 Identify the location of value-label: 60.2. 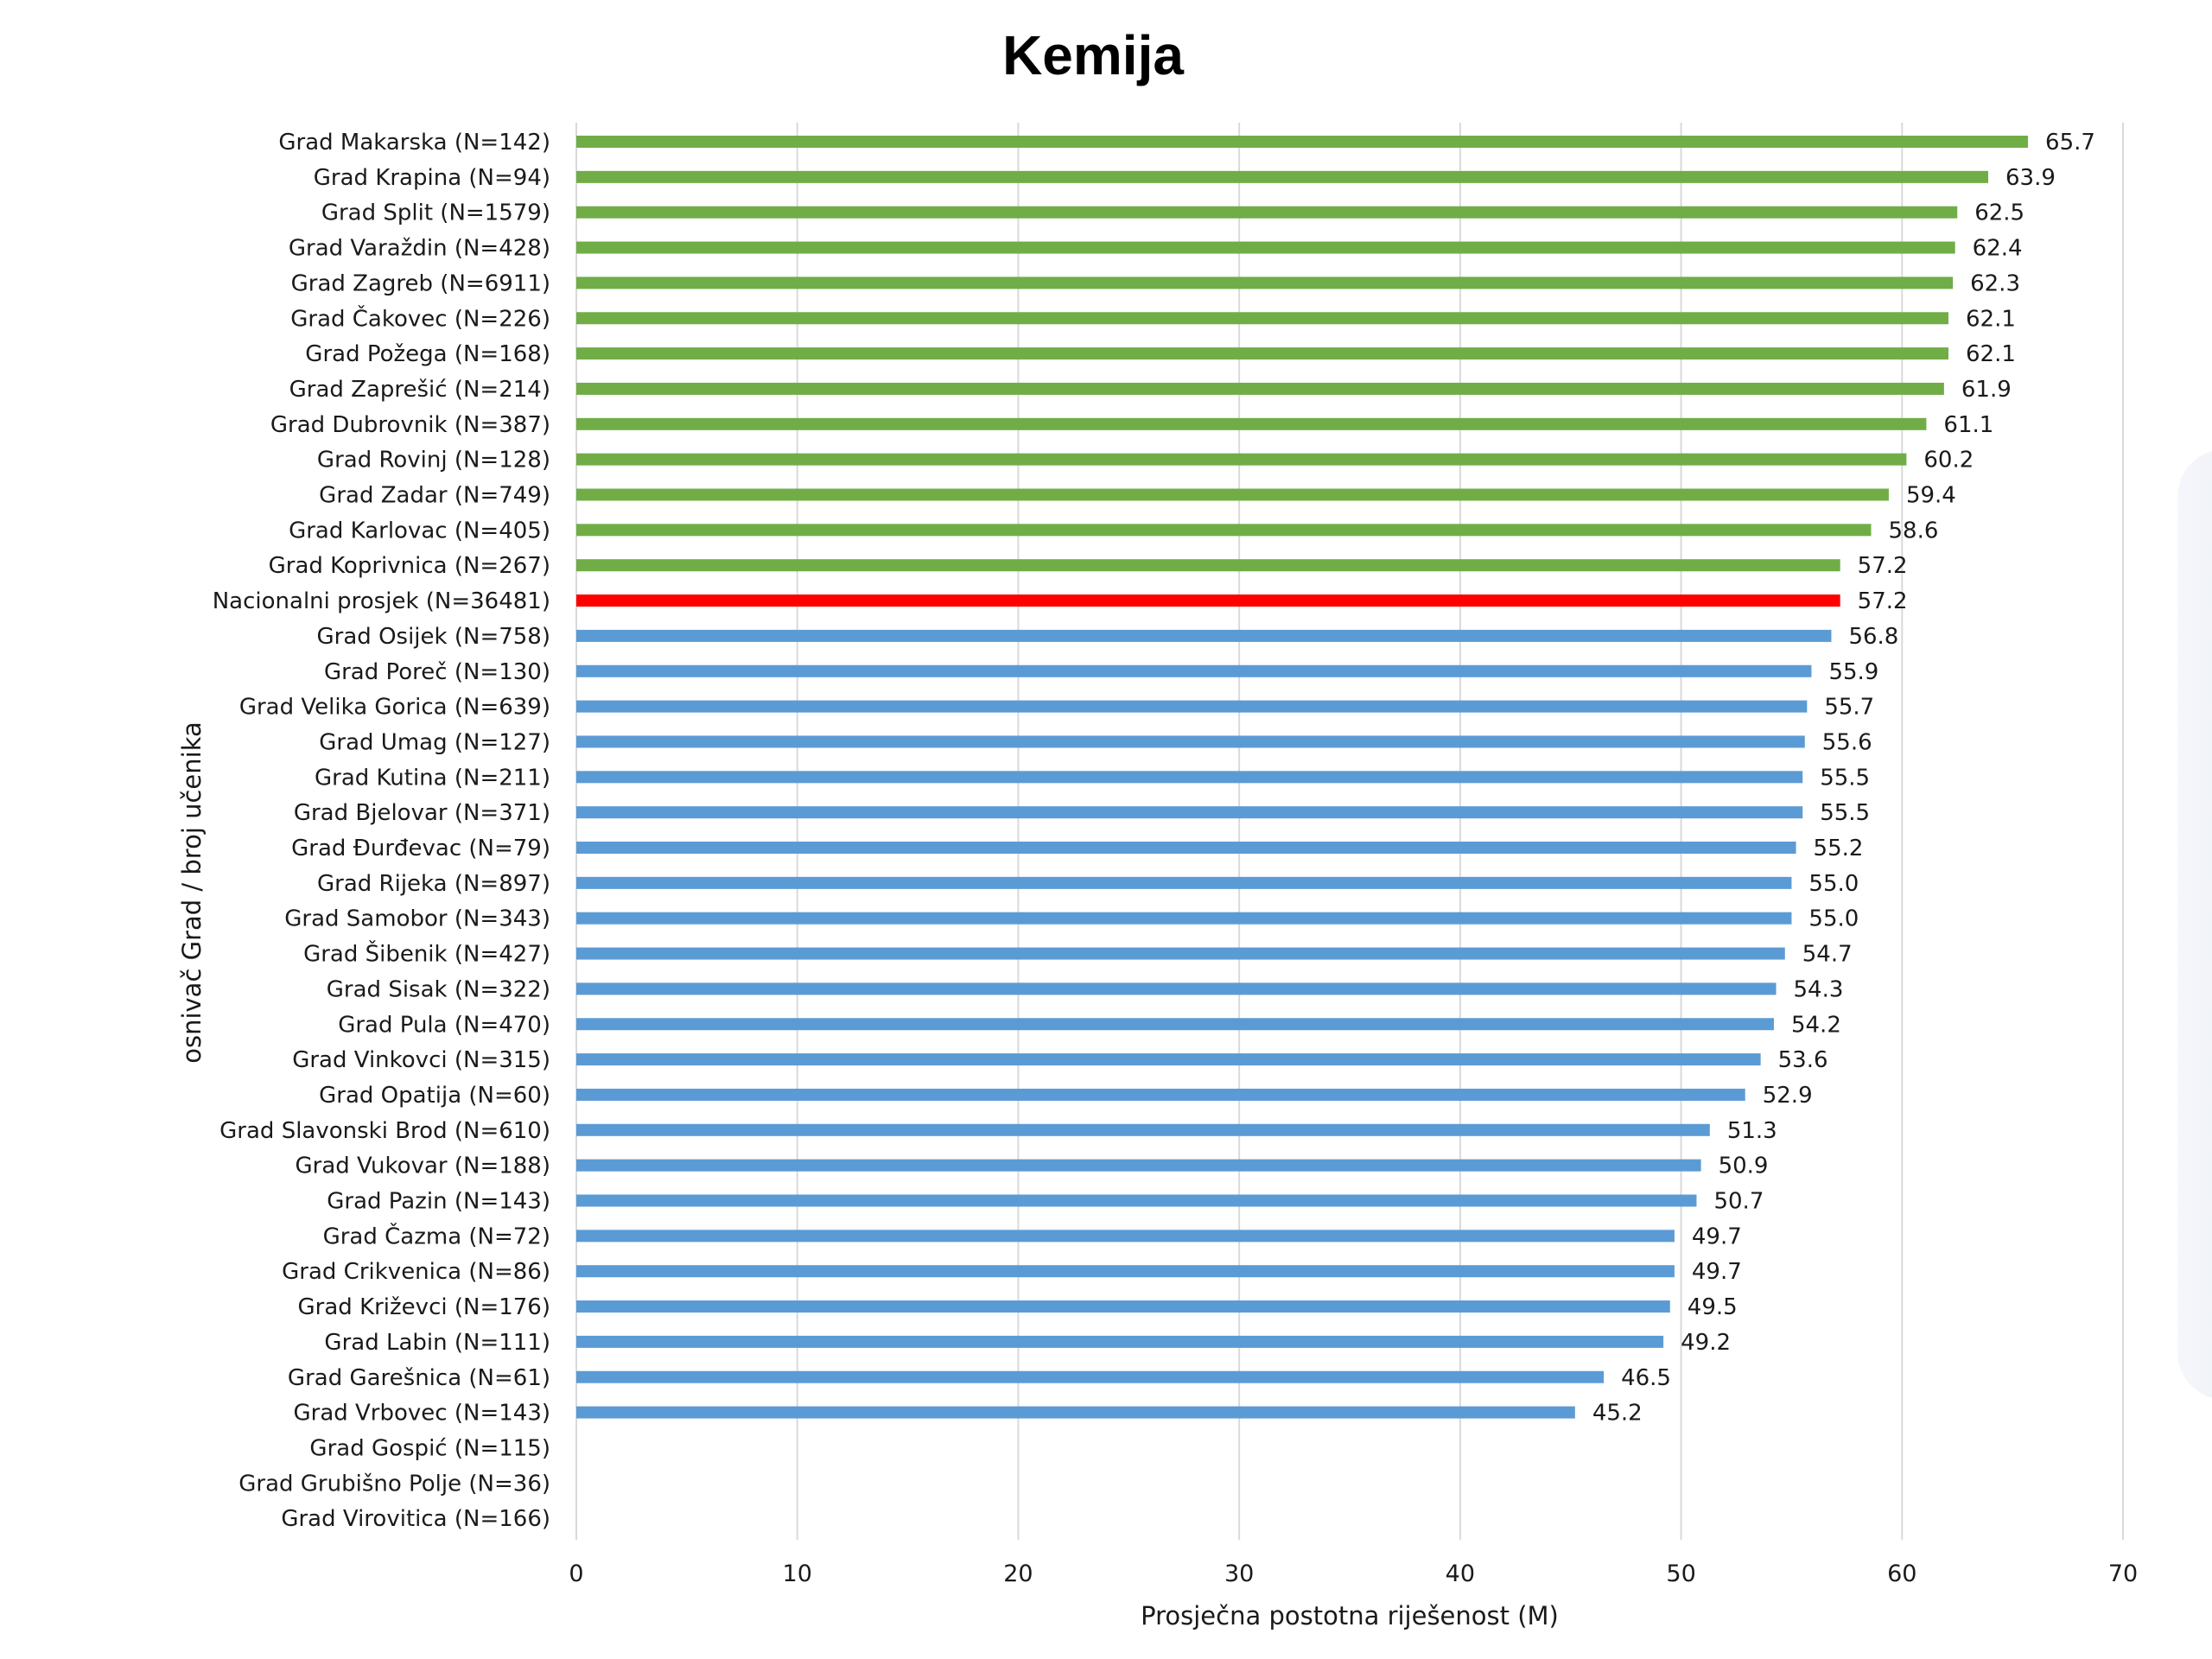
(1948, 461).